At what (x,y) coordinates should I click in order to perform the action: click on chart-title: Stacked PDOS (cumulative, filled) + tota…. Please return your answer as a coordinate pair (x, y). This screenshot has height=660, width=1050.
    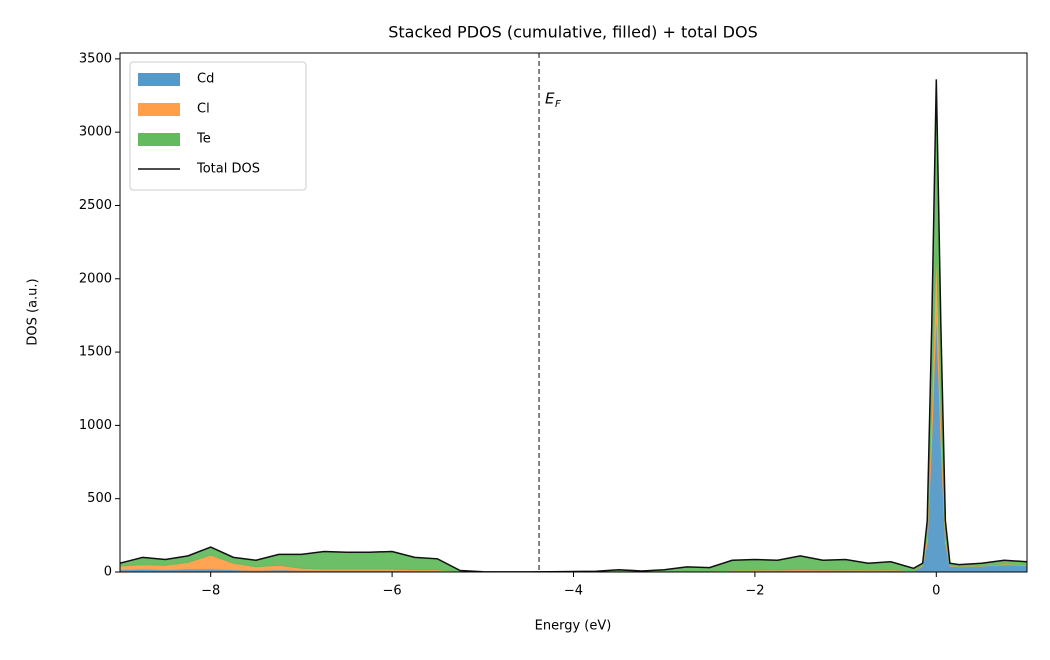
    Looking at the image, I should click on (573, 32).